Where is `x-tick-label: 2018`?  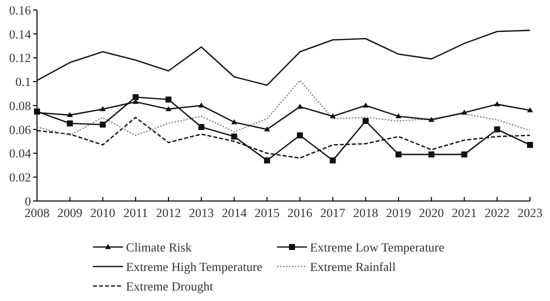
x-tick-label: 2018 is located at coordinates (365, 213).